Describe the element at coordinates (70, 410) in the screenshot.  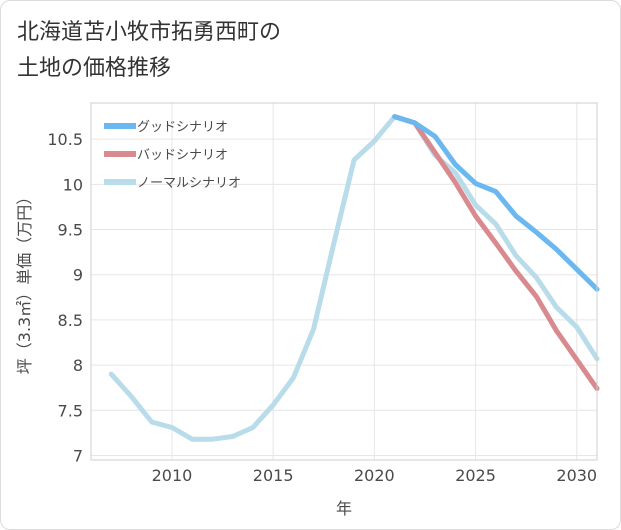
I see `y-tick-label: 7.5` at that location.